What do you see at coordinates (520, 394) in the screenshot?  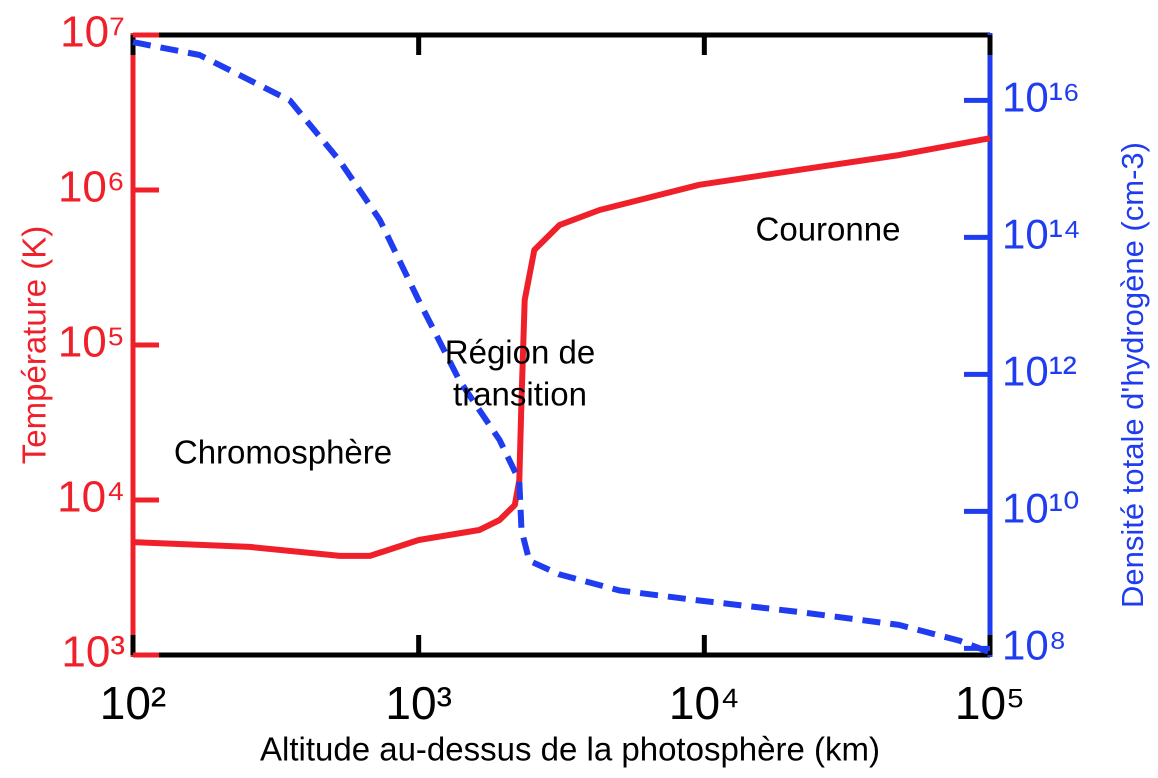 I see `annotation: transition` at bounding box center [520, 394].